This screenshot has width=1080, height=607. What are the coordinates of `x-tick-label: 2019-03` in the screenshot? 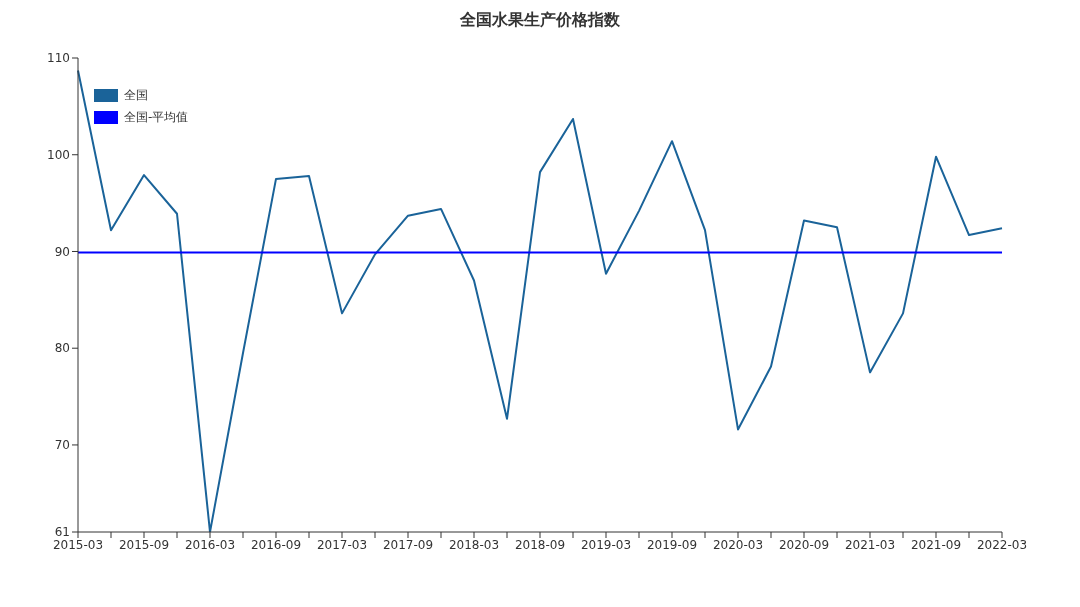 It's located at (606, 544).